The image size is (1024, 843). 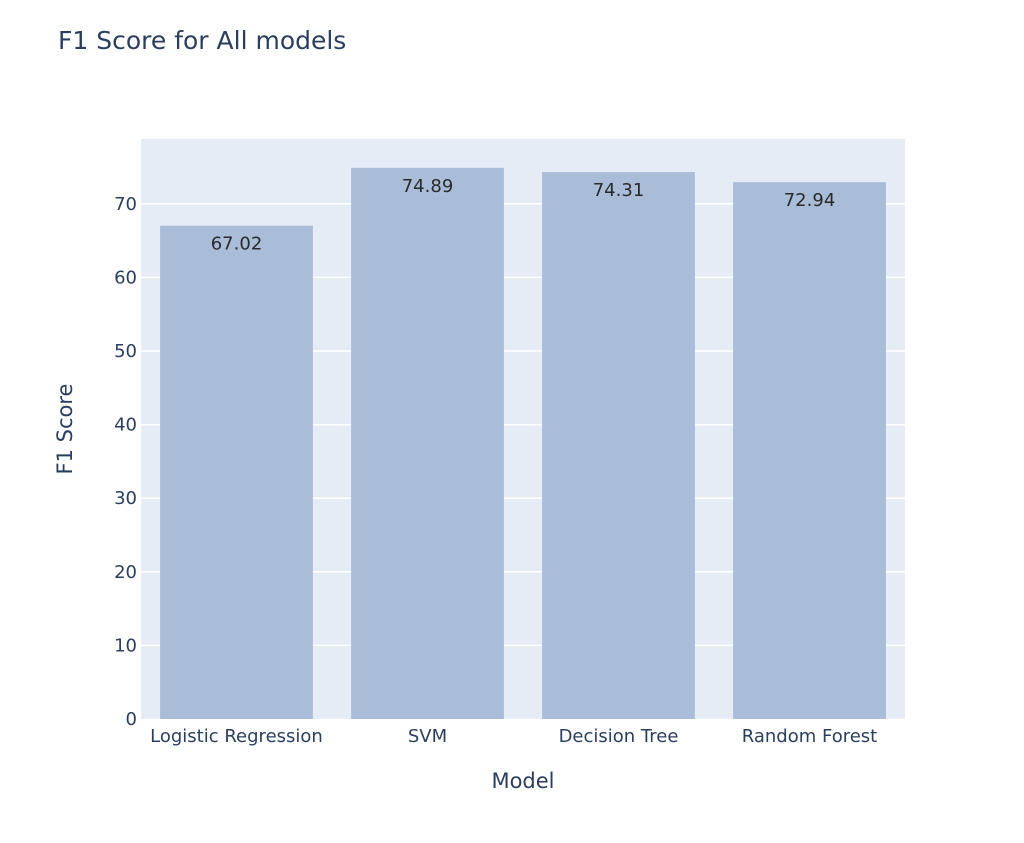 What do you see at coordinates (810, 200) in the screenshot?
I see `bar-data-label: 72.94` at bounding box center [810, 200].